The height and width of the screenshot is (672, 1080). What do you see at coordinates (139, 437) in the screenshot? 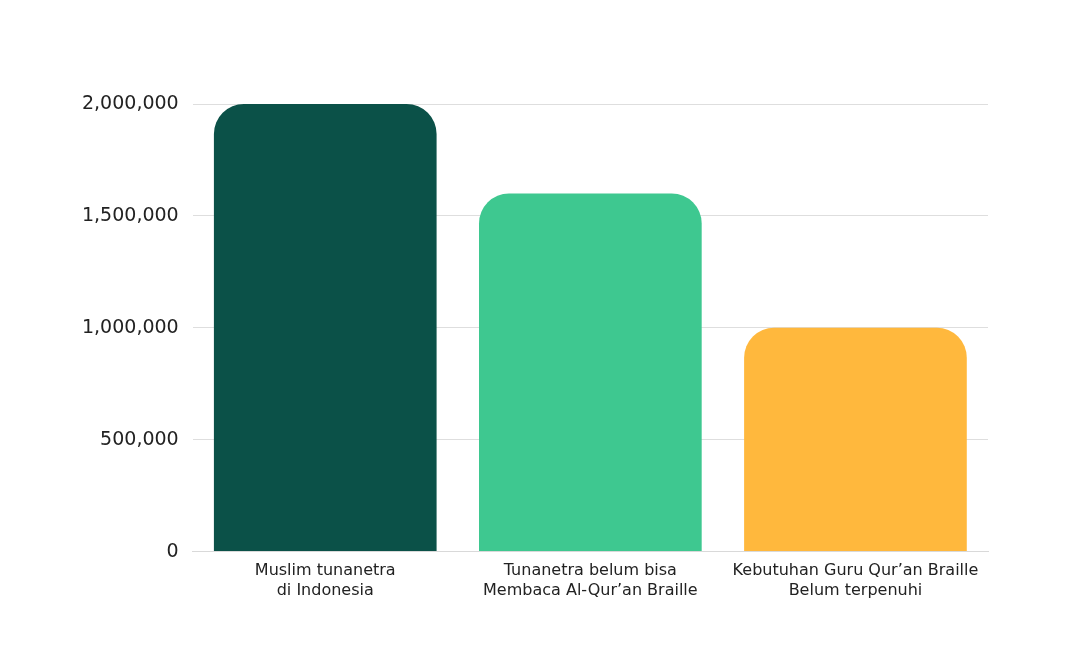
I see `y-tick-label: 500,000` at bounding box center [139, 437].